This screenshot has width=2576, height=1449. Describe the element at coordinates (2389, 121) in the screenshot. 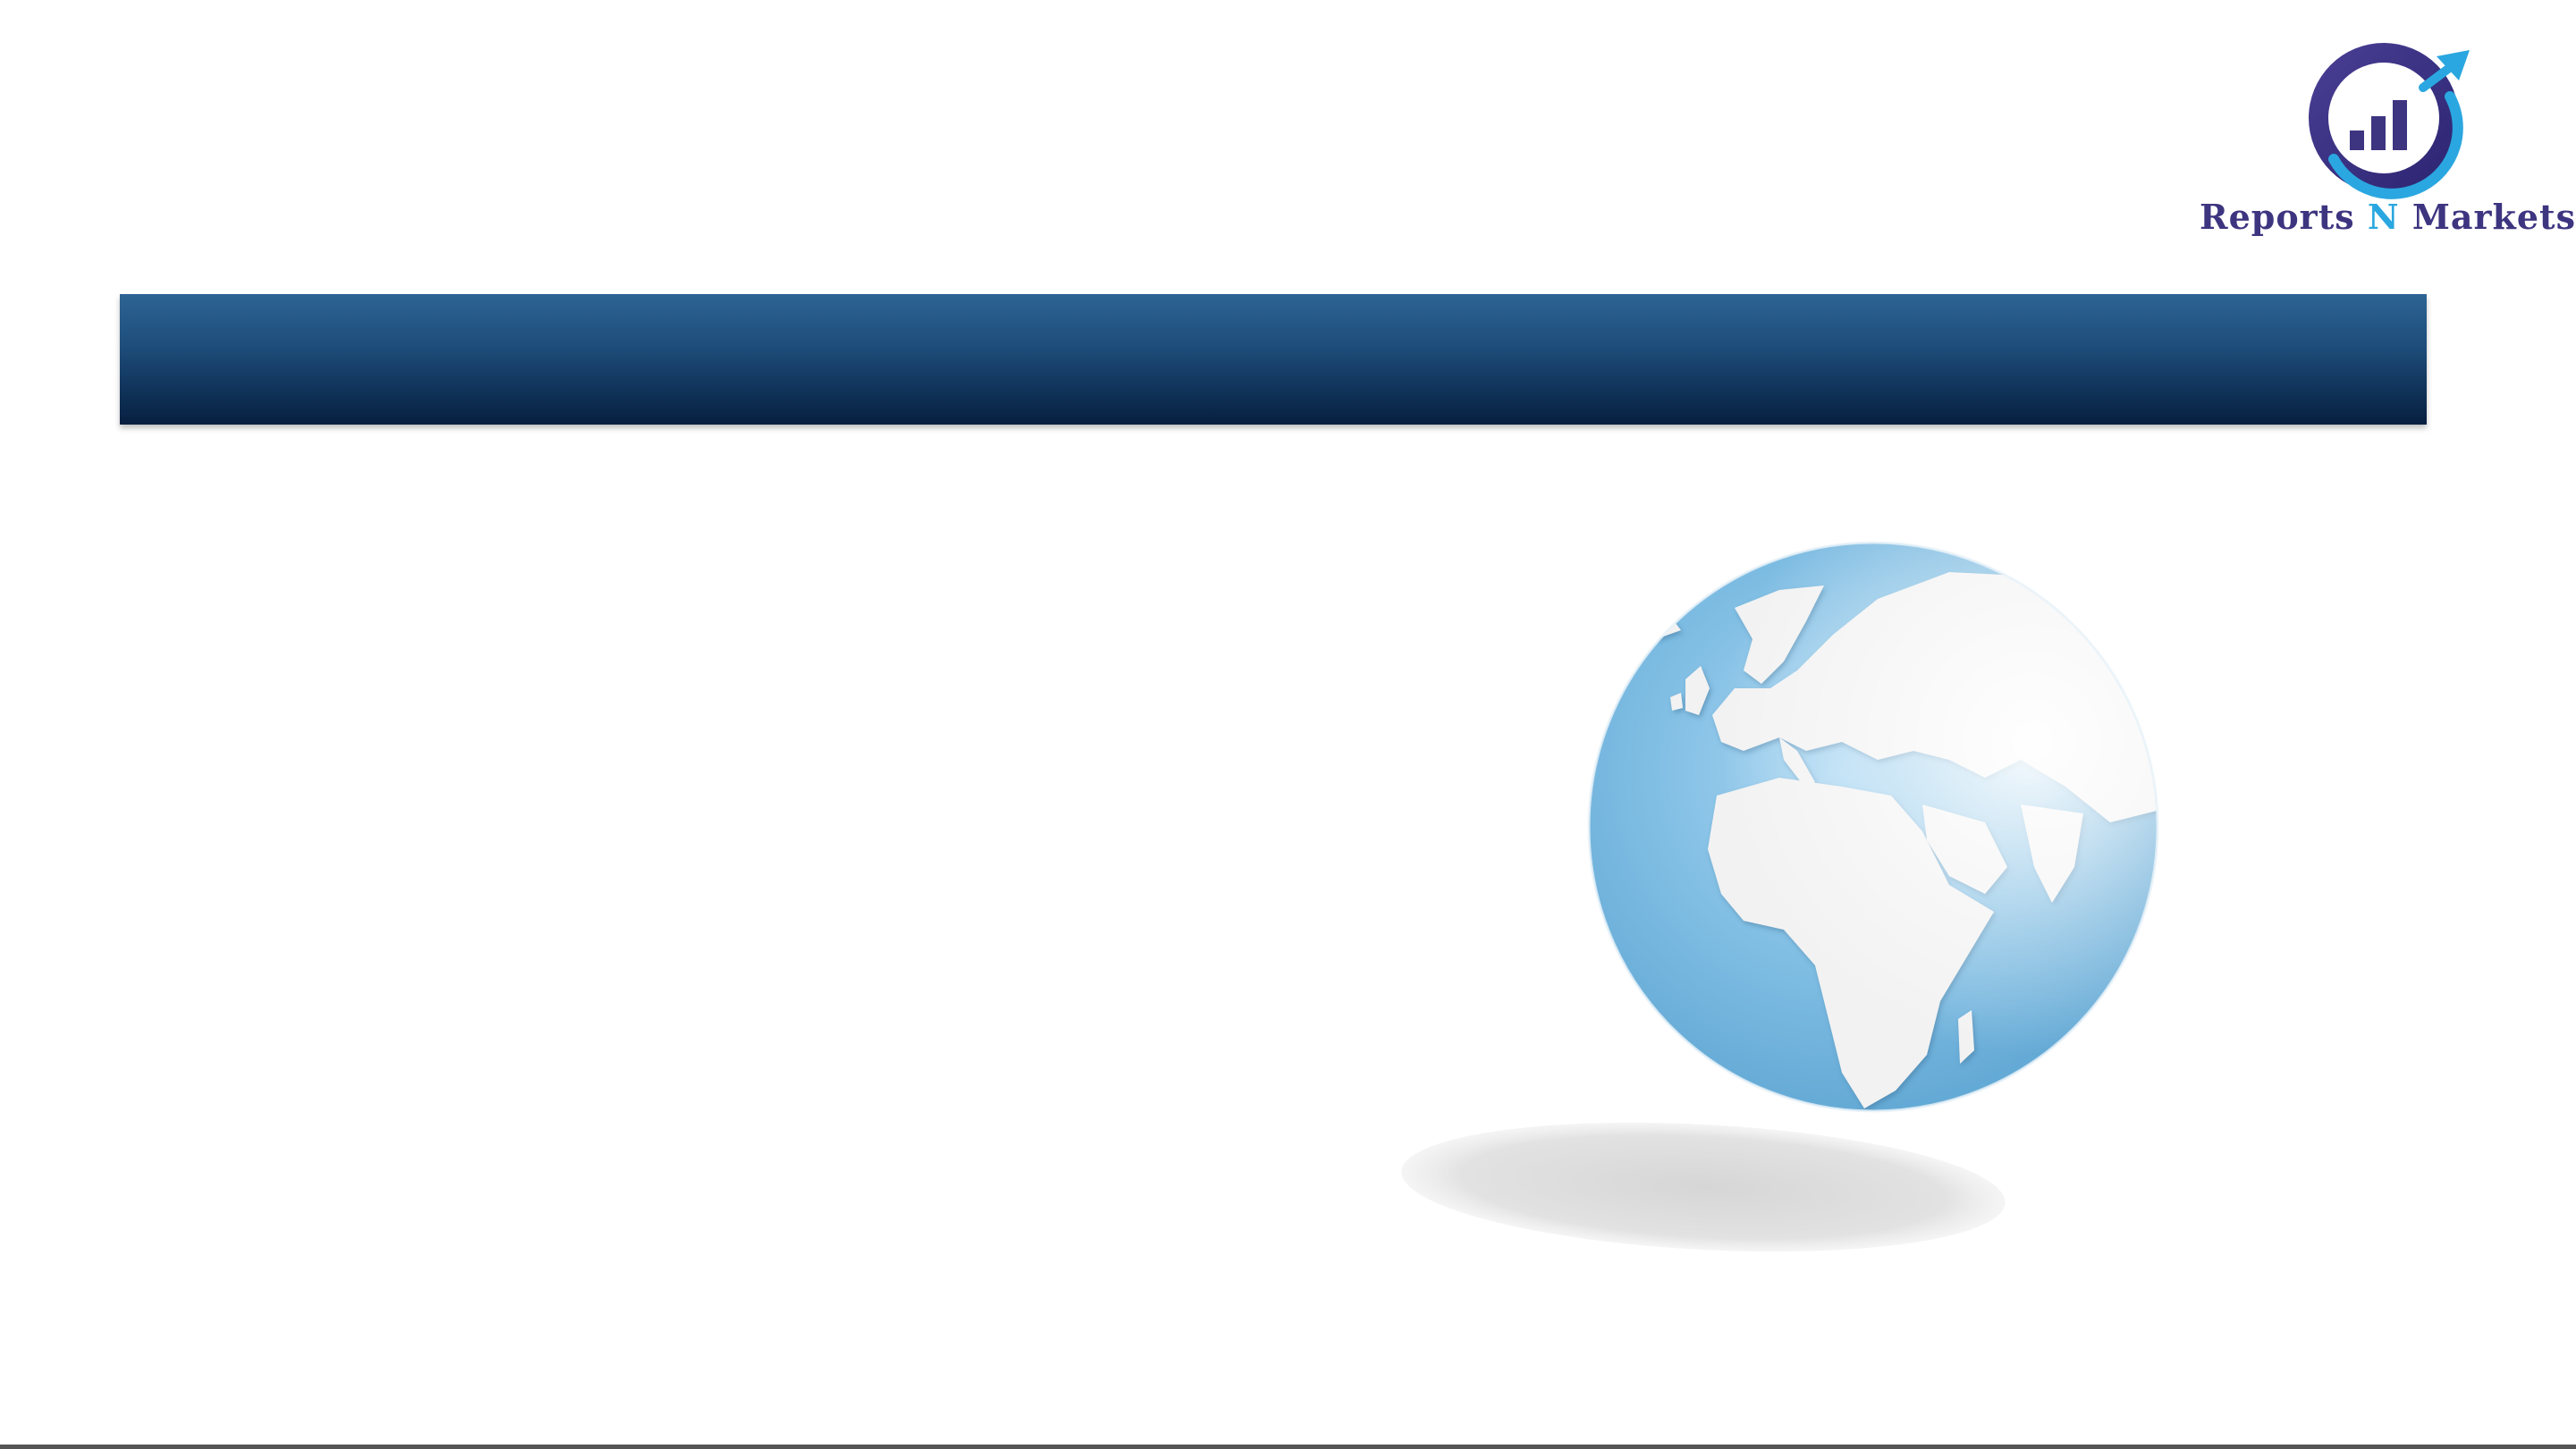

I see `chart-arrow-circle-icon` at that location.